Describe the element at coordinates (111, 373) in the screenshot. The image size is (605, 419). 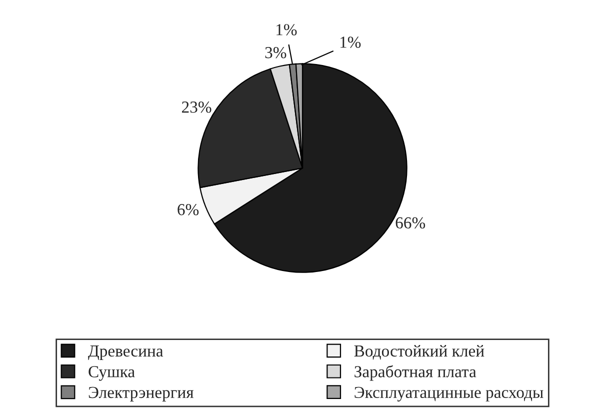
I see `legend-label: Сушка` at that location.